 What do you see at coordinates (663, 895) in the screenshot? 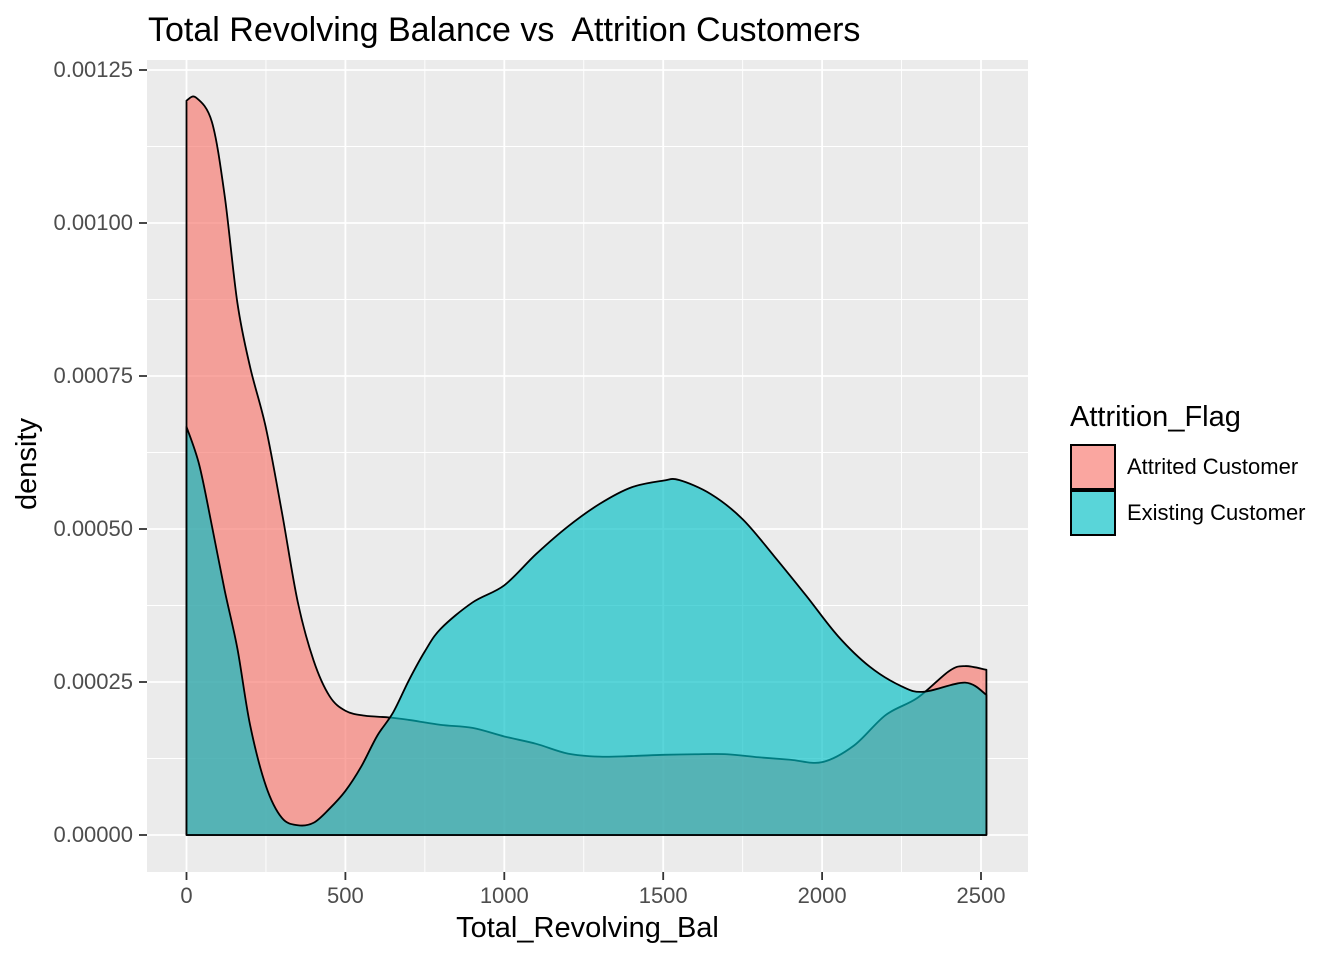
I see `x-tick-label: 1500` at bounding box center [663, 895].